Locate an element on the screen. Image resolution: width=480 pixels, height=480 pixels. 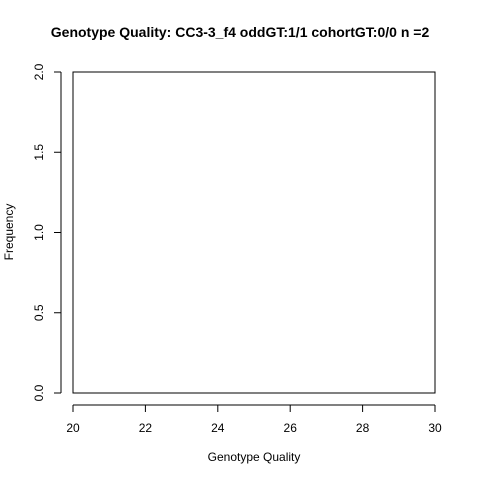
y-tick-label: 1.0 is located at coordinates (39, 232).